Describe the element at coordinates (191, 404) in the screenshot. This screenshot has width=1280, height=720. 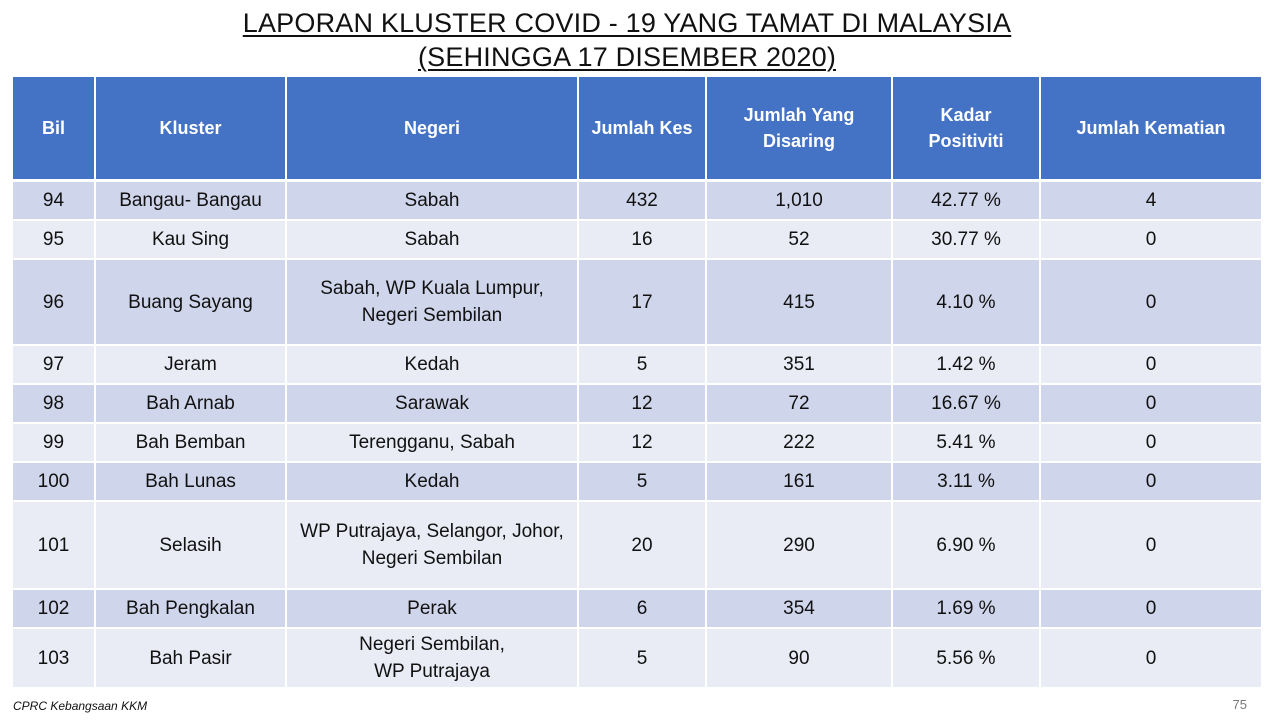
I see `cell-kluster: Bah Arnab` at that location.